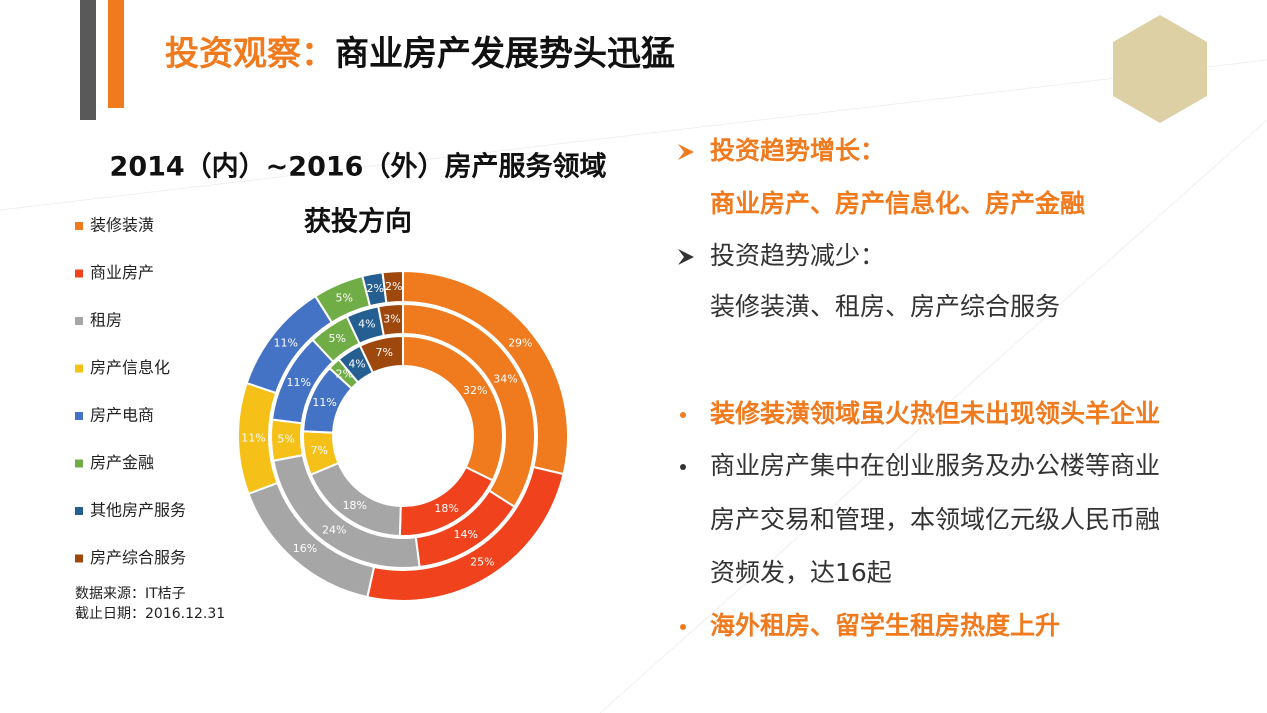  Describe the element at coordinates (505, 54) in the screenshot. I see `title-main: 商业房产发展势头迅猛` at that location.